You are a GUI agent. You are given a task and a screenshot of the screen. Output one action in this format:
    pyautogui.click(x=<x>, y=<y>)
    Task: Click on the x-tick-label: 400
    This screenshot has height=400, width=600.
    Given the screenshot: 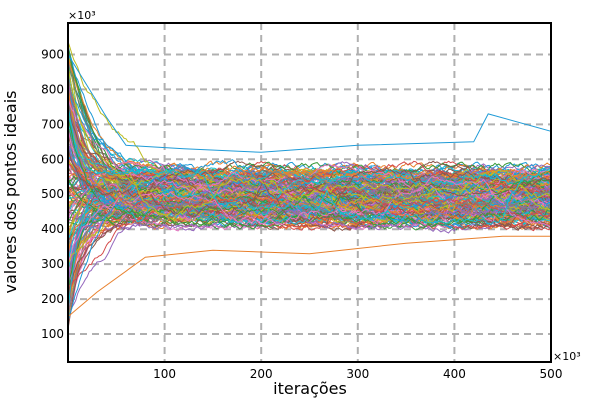 What is the action you would take?
    pyautogui.click(x=454, y=374)
    